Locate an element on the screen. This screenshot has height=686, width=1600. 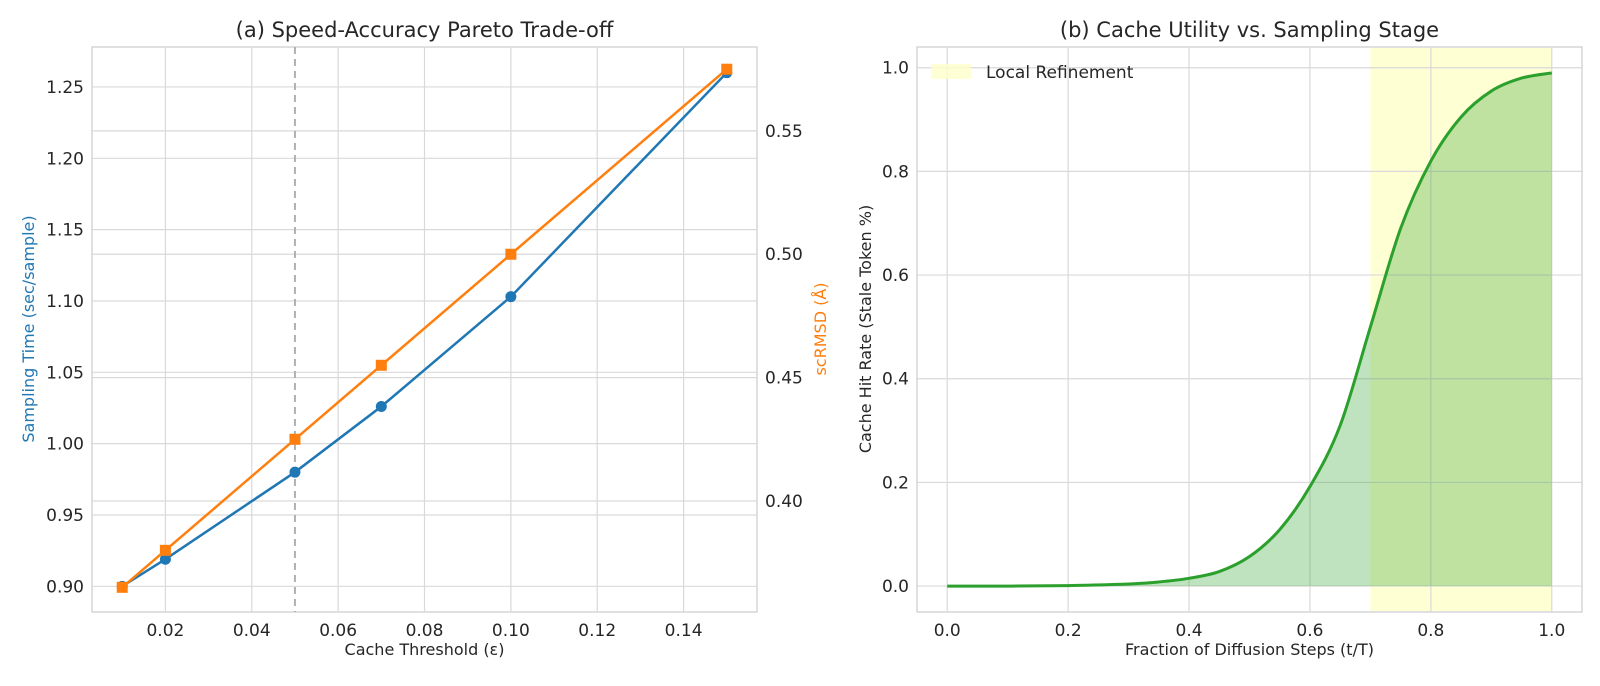
panel-b-ytick-label: 0.8 is located at coordinates (895, 172).